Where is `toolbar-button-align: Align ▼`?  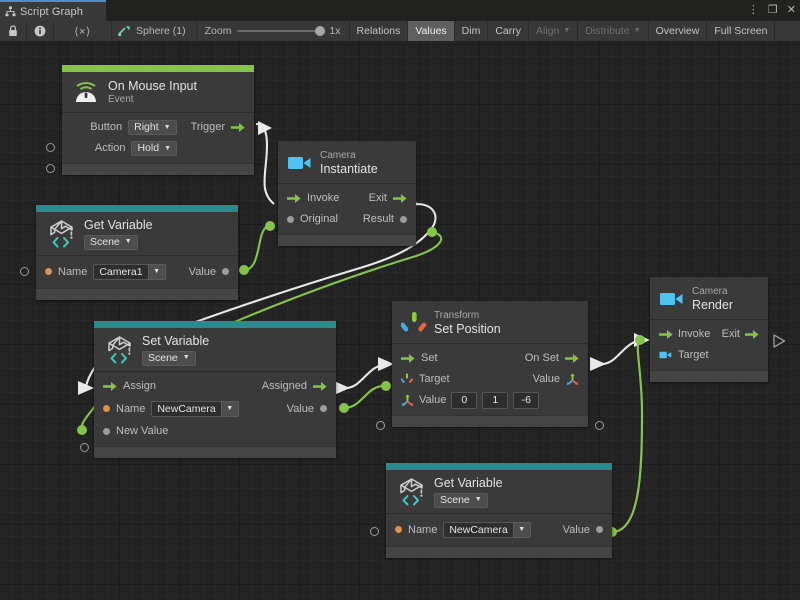
toolbar-button-align: Align ▼ is located at coordinates (554, 31).